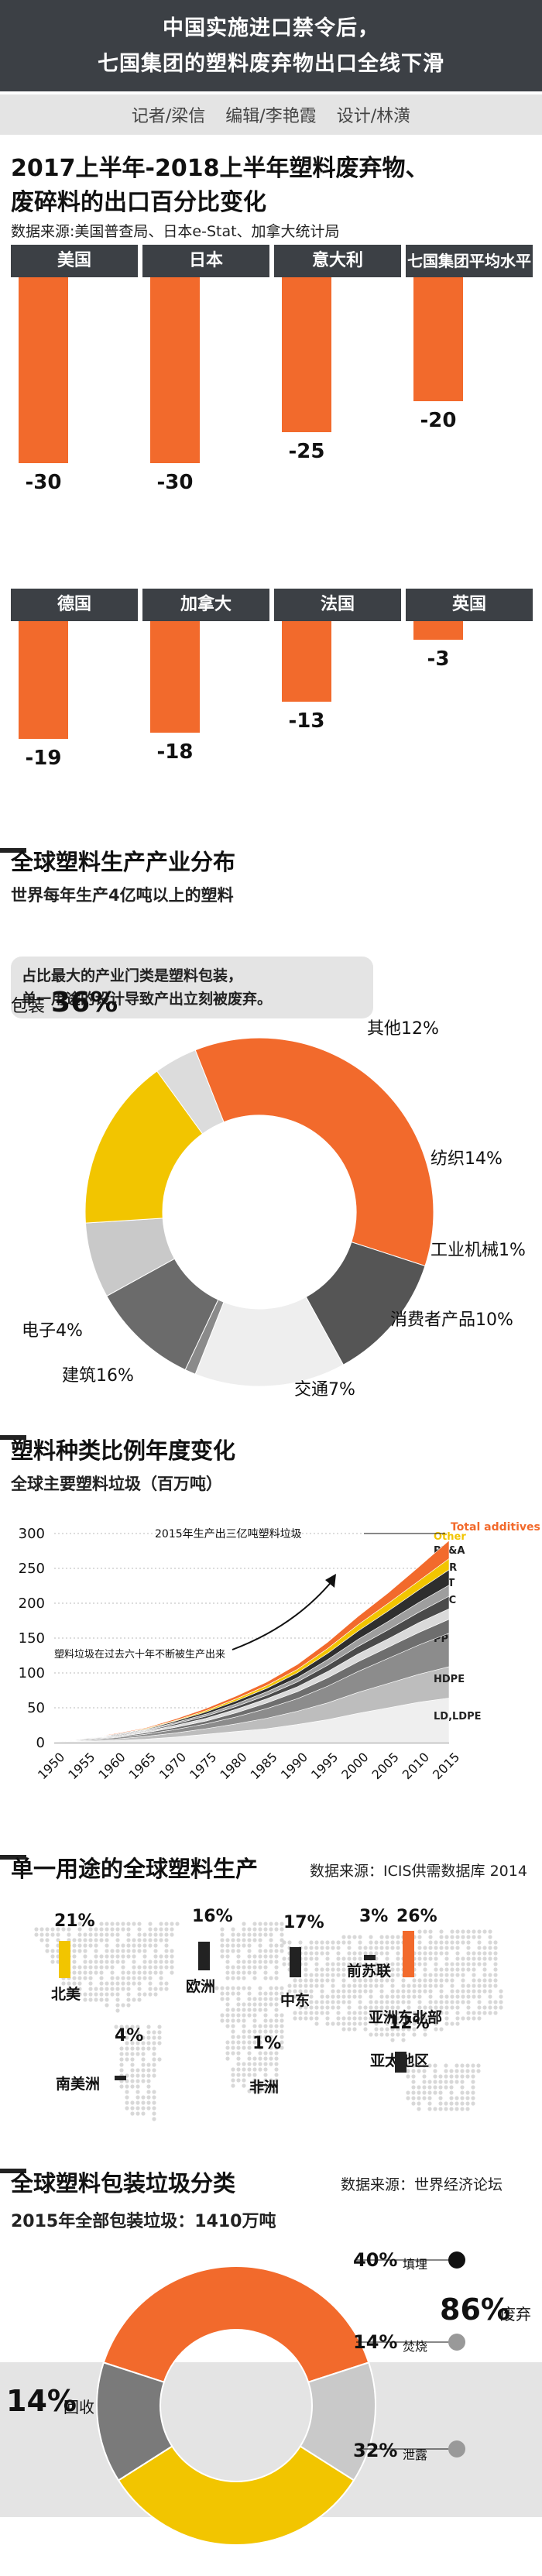  Describe the element at coordinates (251, 1641) in the screenshot. I see `area-series-Total additives` at that location.